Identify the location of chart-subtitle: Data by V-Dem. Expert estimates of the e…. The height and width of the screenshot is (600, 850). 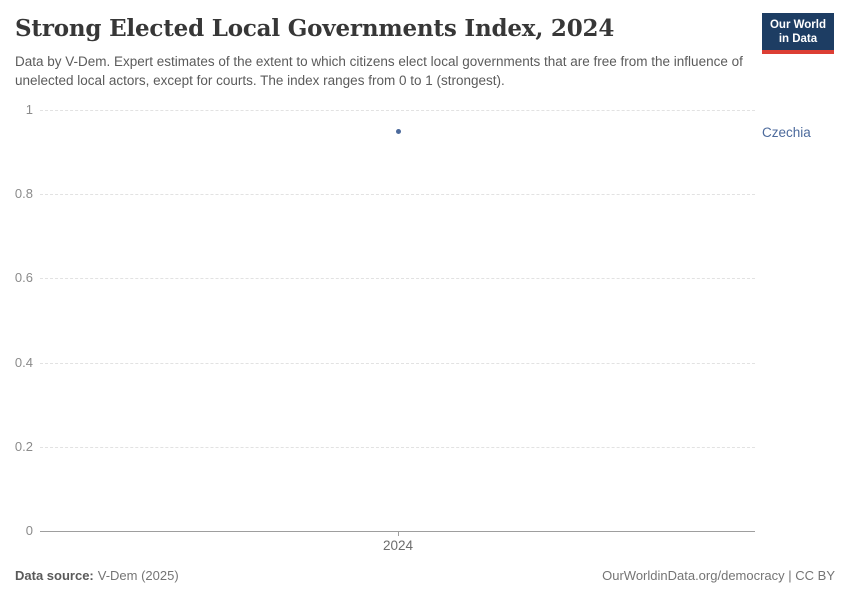
(379, 71).